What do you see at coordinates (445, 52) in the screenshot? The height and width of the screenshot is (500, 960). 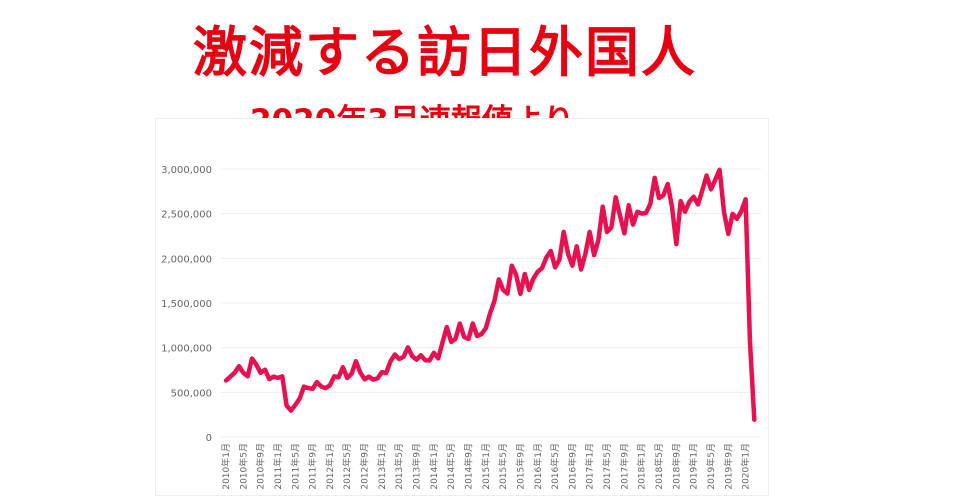 I see `headline-title: 激減する訪日外国人` at bounding box center [445, 52].